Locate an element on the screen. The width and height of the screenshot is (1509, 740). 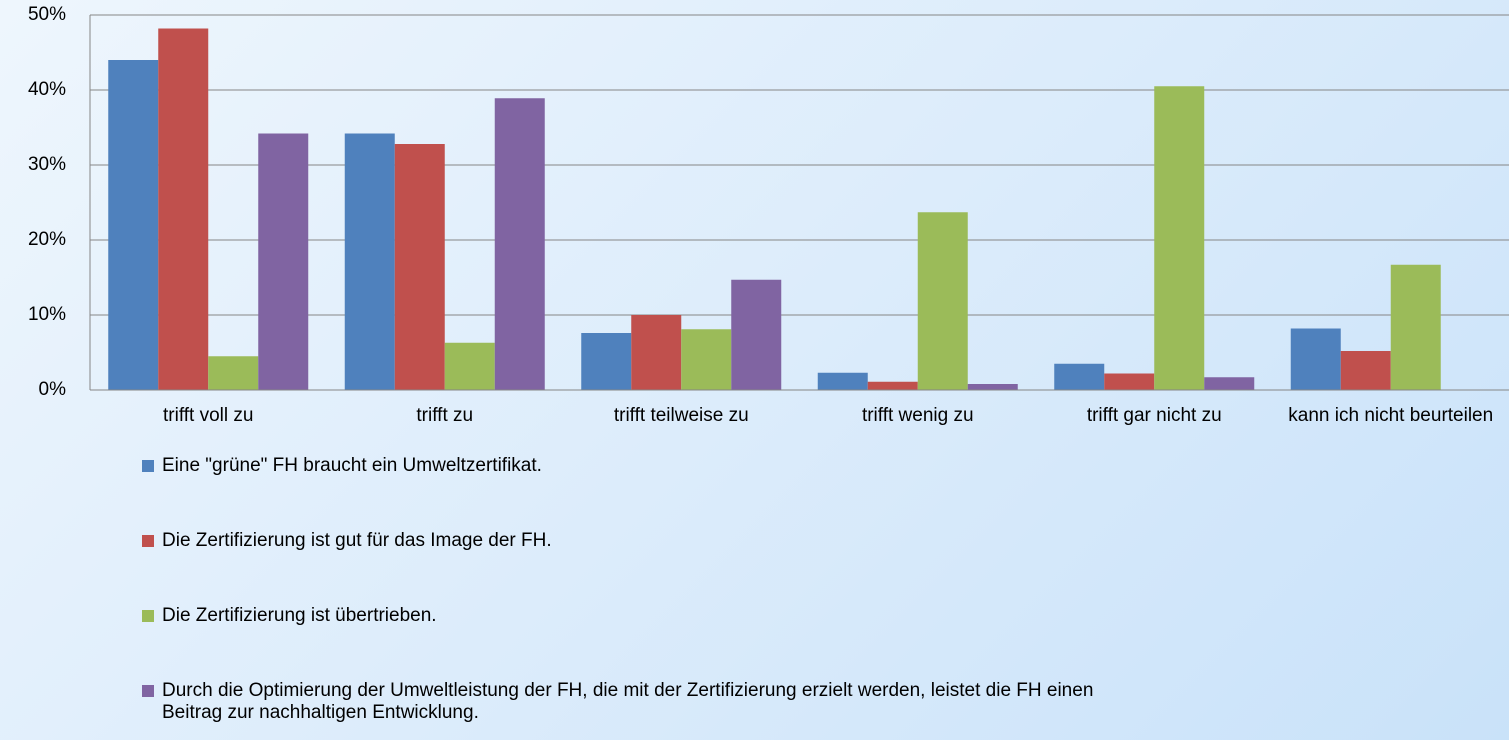
y-tick-label: 30% is located at coordinates (47, 164).